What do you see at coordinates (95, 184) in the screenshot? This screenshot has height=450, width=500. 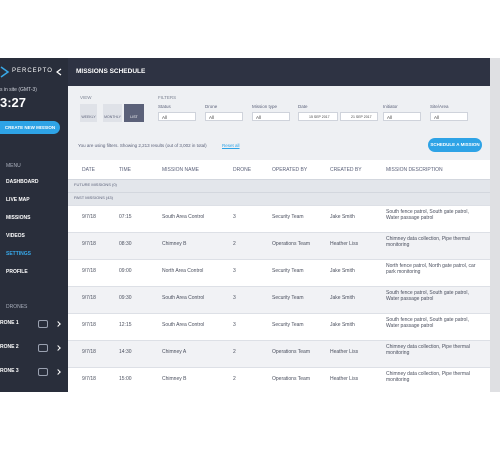 I see `group-label: FUTURE MISSIONS (0)` at bounding box center [95, 184].